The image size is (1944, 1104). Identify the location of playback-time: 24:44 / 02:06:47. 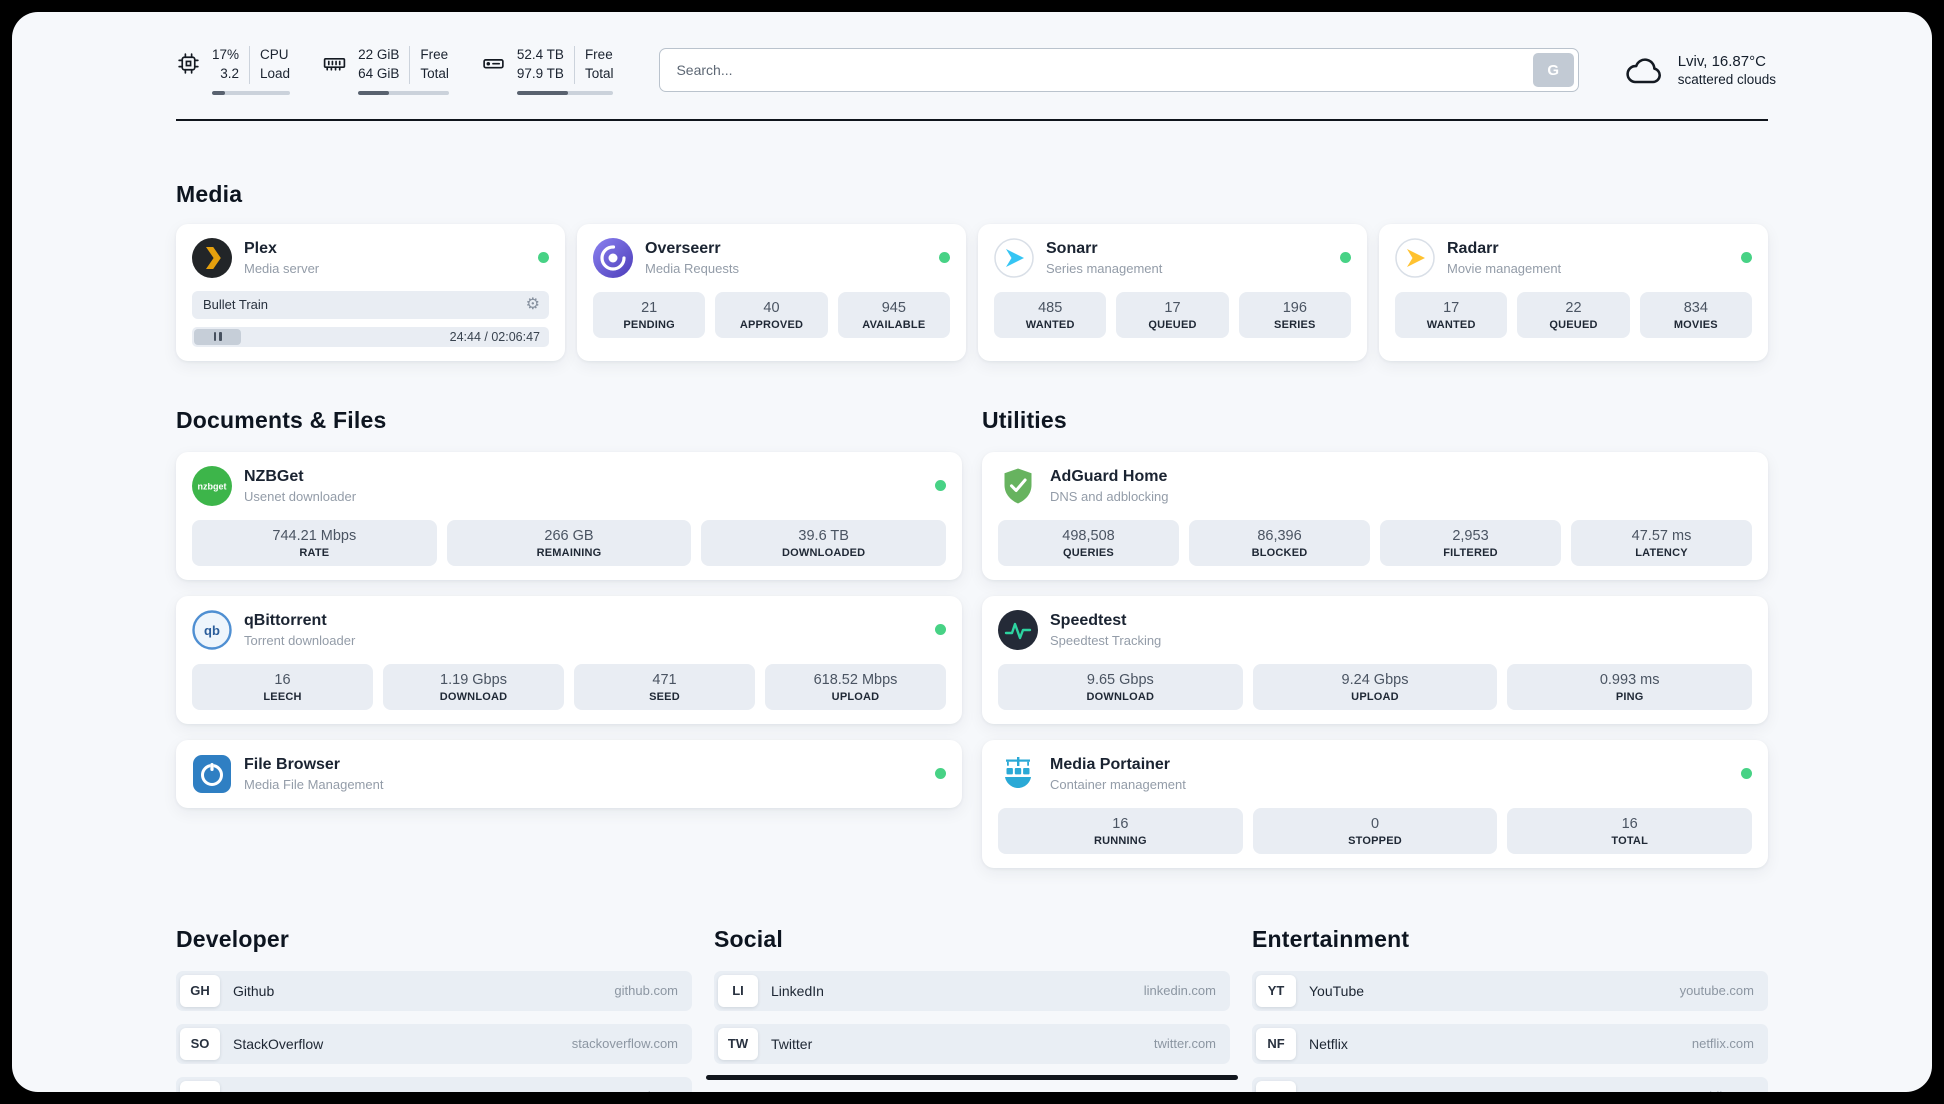
(494, 336).